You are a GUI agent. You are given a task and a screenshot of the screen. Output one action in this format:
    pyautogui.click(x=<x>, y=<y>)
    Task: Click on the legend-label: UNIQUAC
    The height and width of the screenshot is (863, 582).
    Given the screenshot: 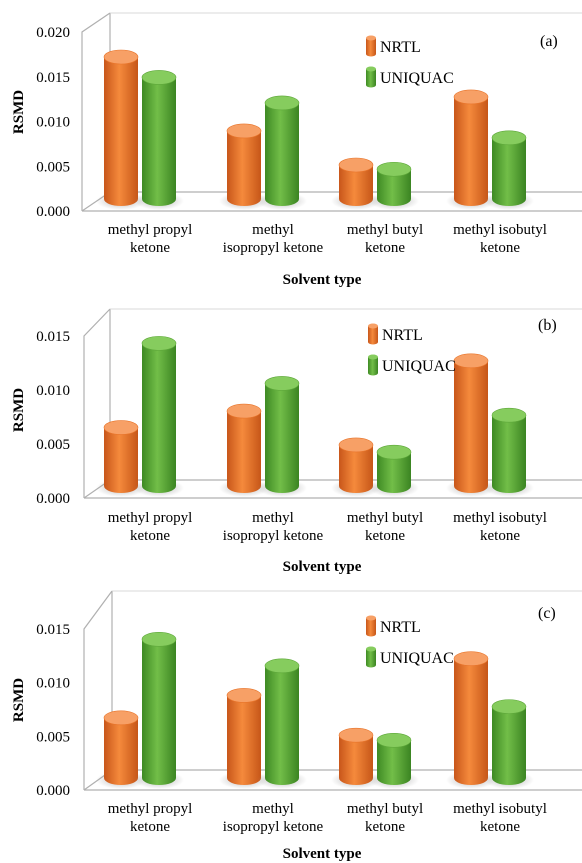 What is the action you would take?
    pyautogui.click(x=417, y=78)
    